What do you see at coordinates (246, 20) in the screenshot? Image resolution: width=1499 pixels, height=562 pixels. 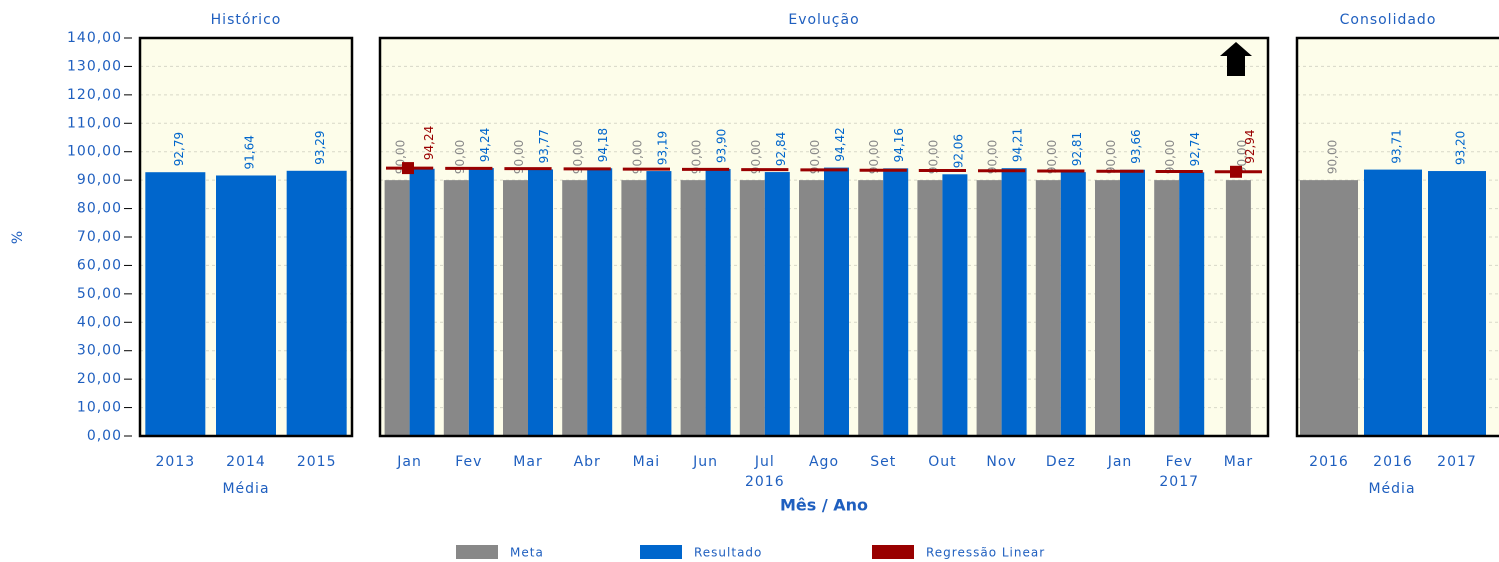 I see `panel-title: Histórico` at bounding box center [246, 20].